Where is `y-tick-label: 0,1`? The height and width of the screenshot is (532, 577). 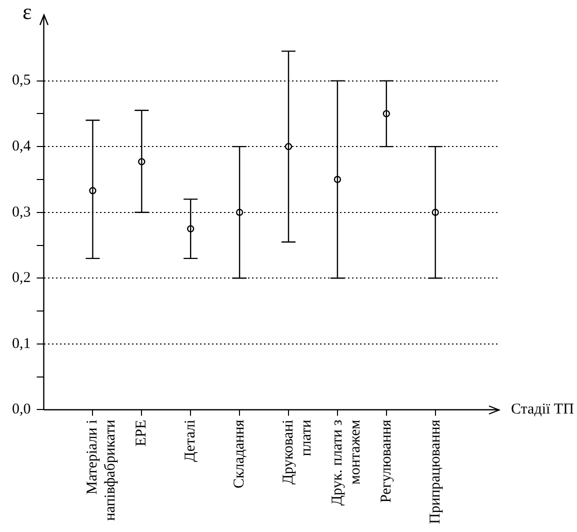
y-tick-label: 0,1 is located at coordinates (21, 344).